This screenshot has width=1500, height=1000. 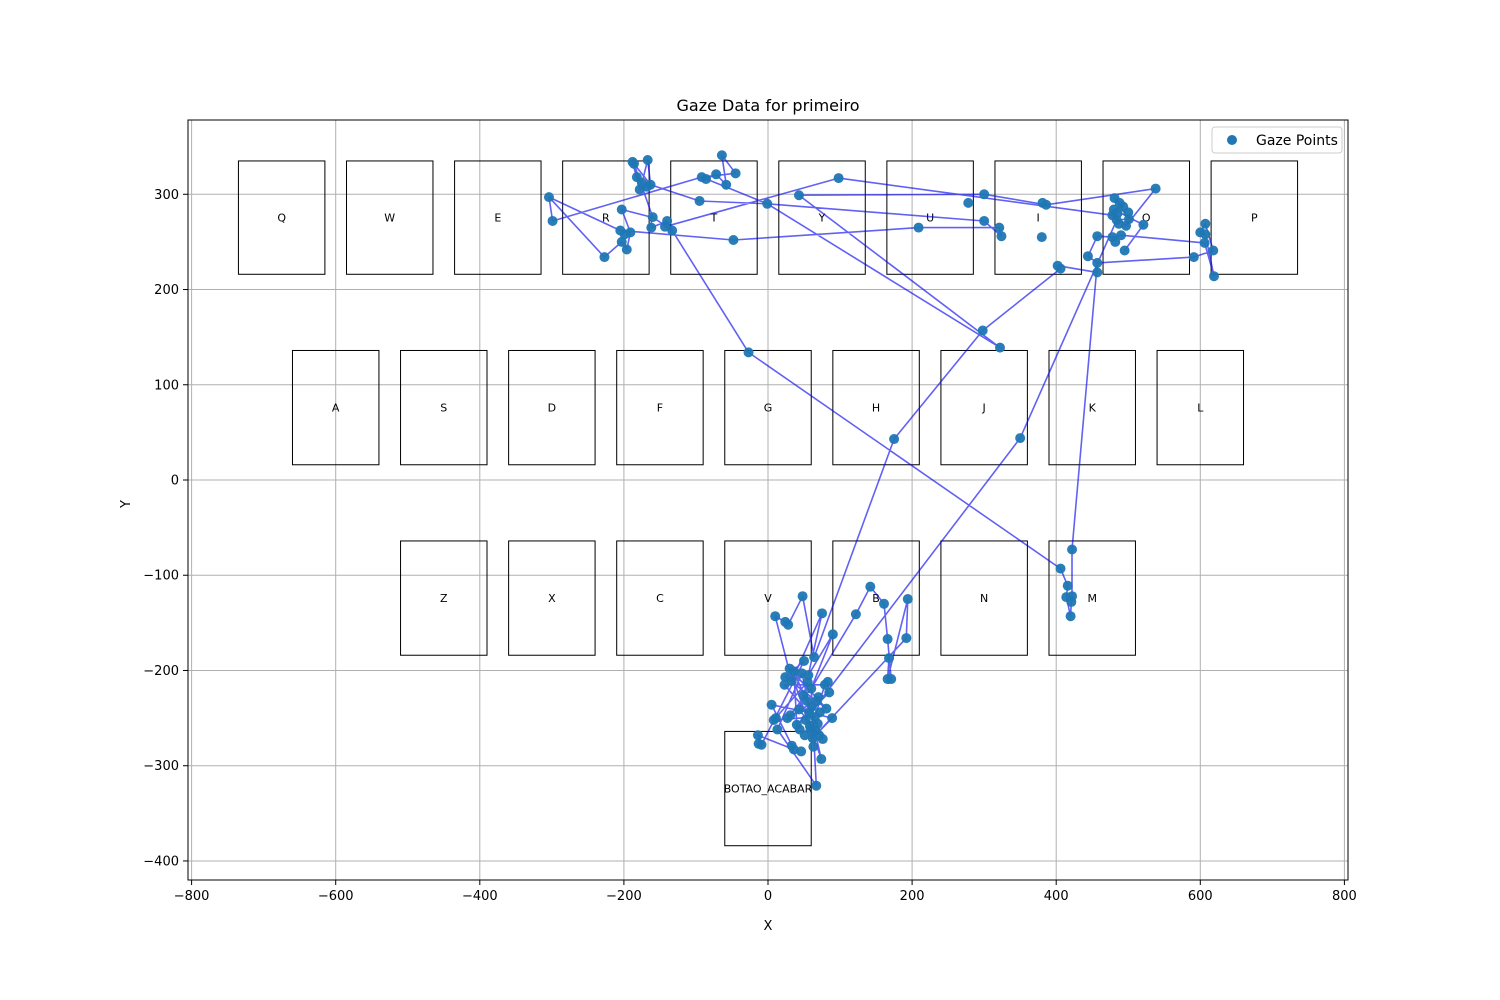 I want to click on key-h-label: H, so click(x=876, y=408).